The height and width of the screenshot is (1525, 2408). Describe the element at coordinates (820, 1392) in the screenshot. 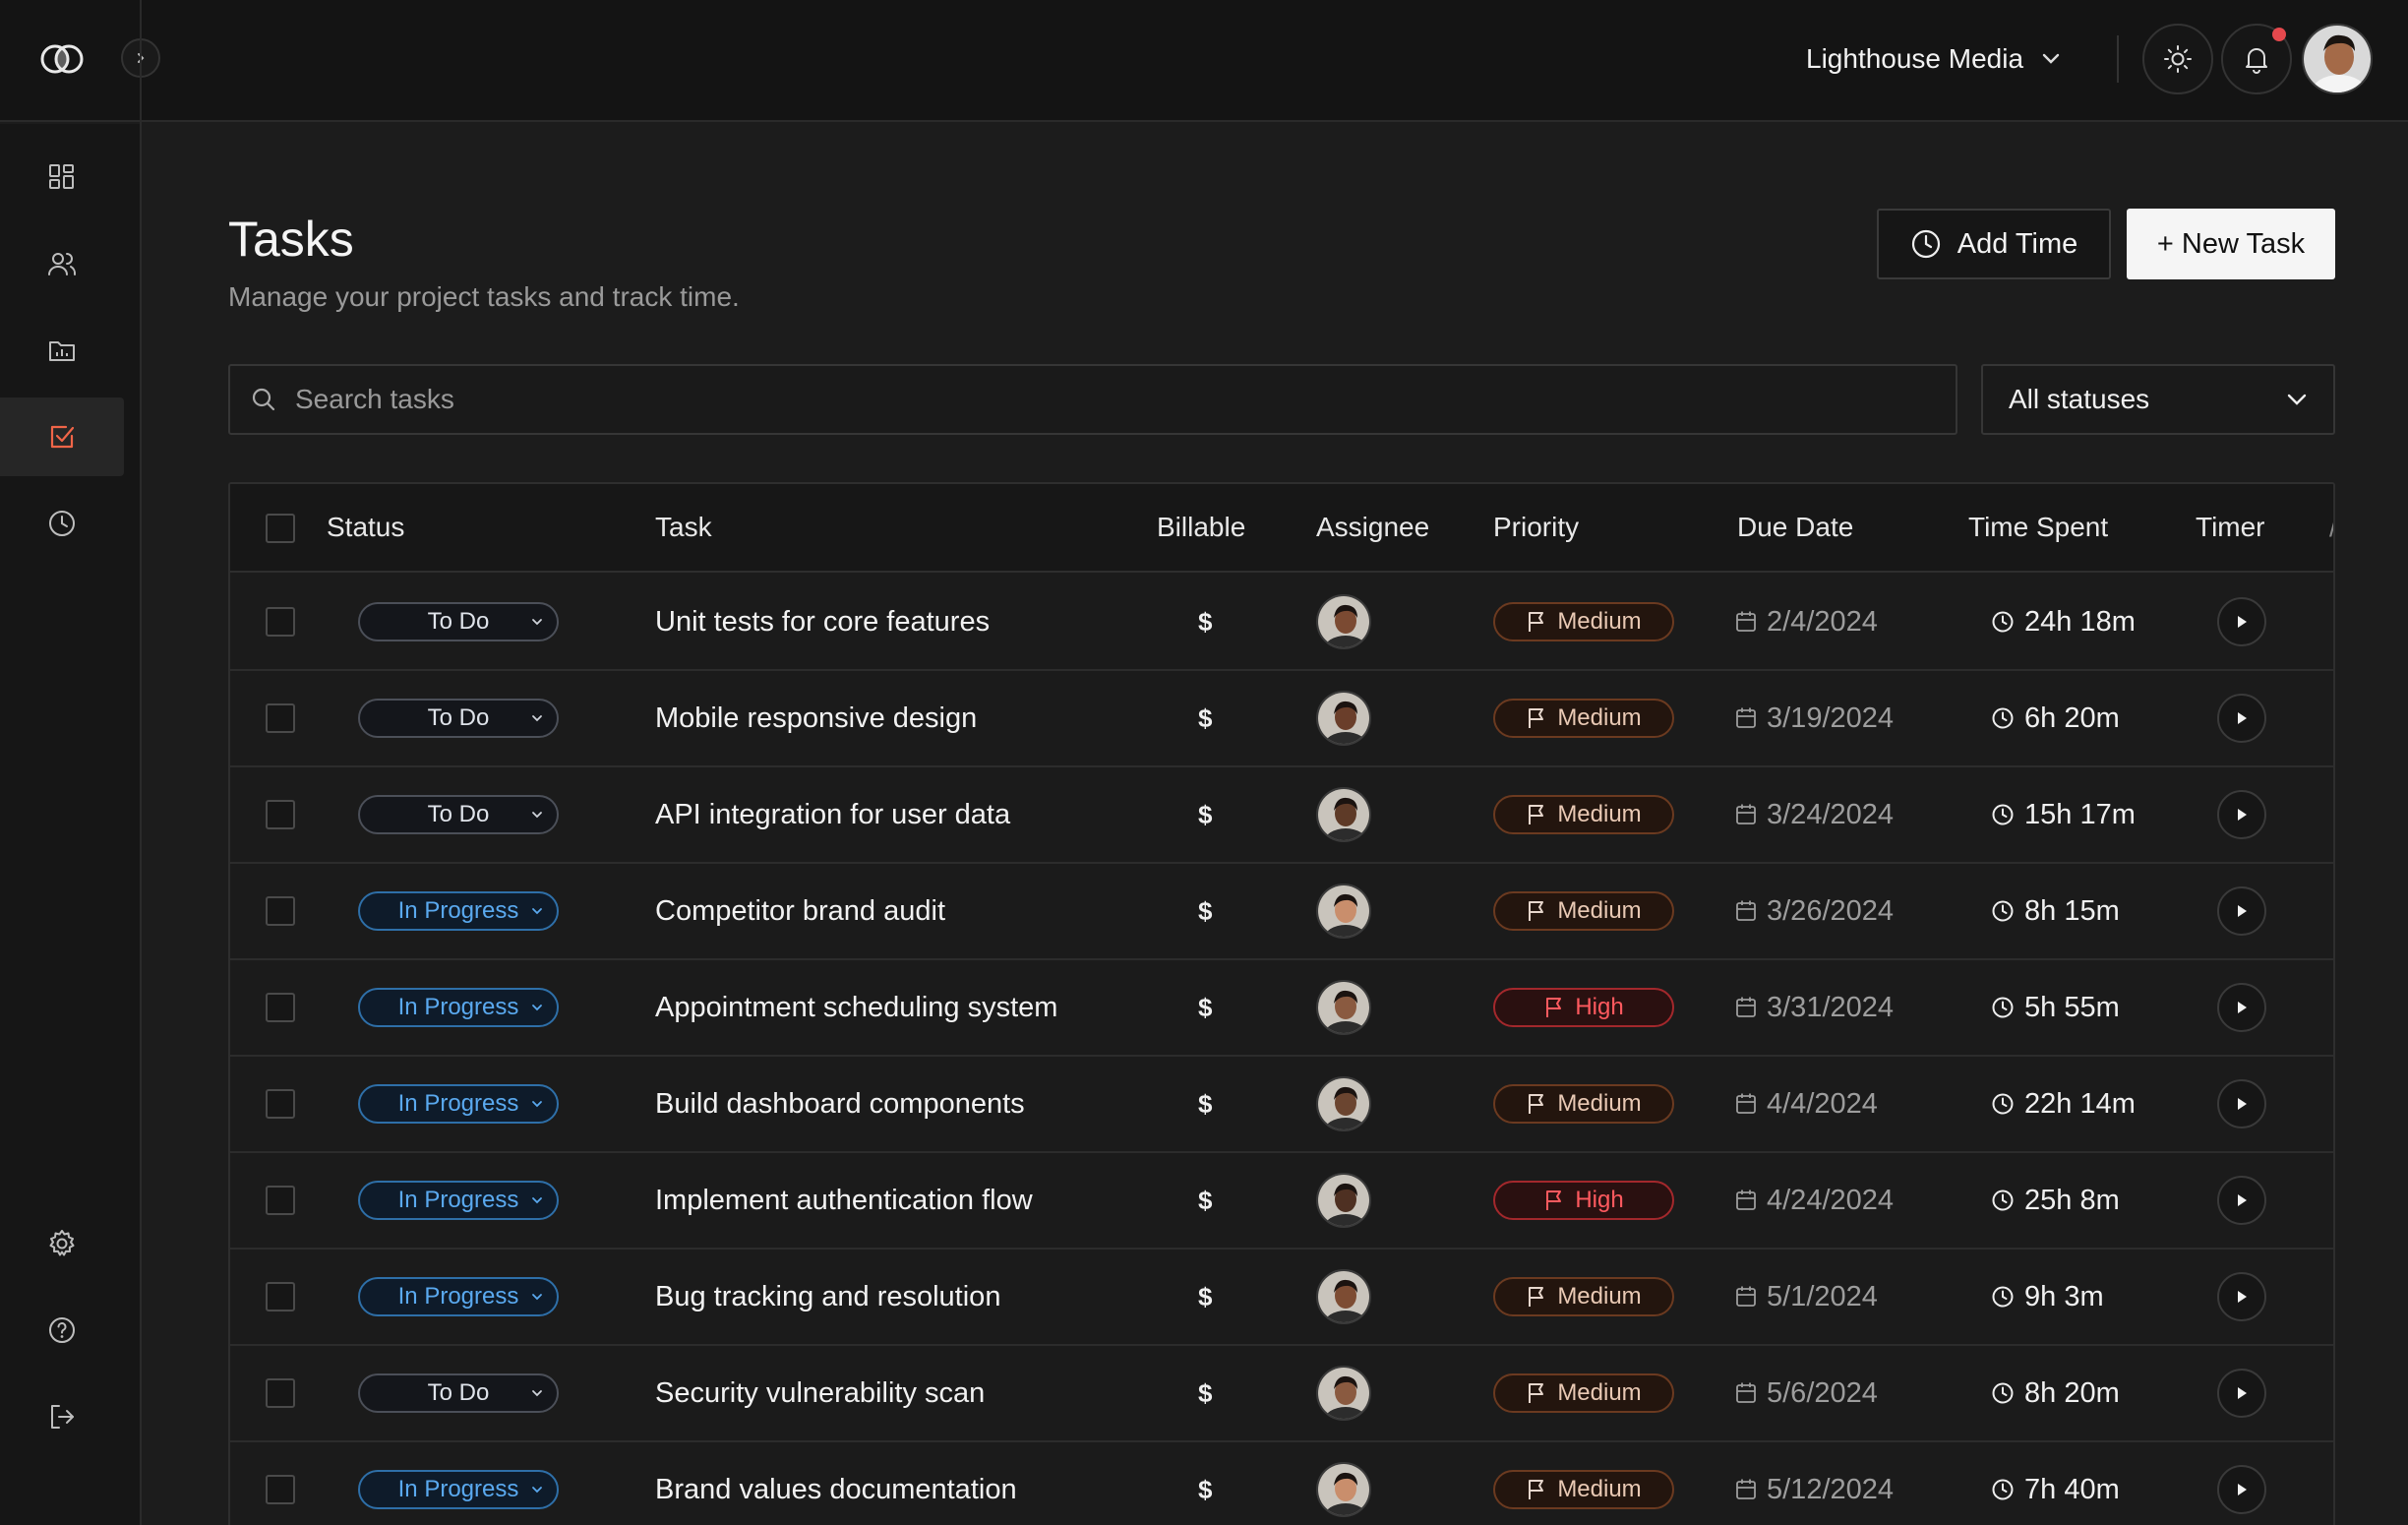

I see `task-name: Security vulnerability scan` at that location.